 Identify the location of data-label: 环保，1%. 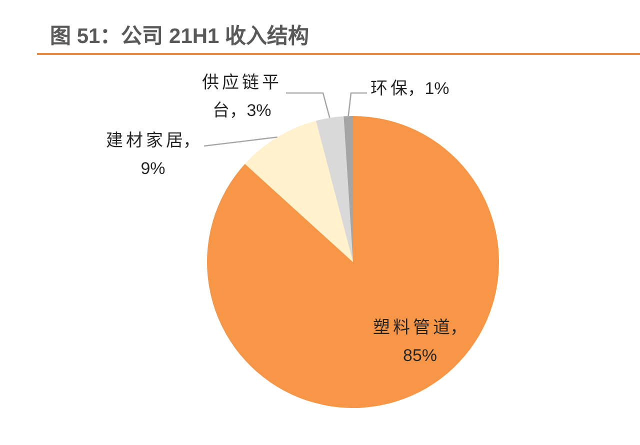
(410, 88).